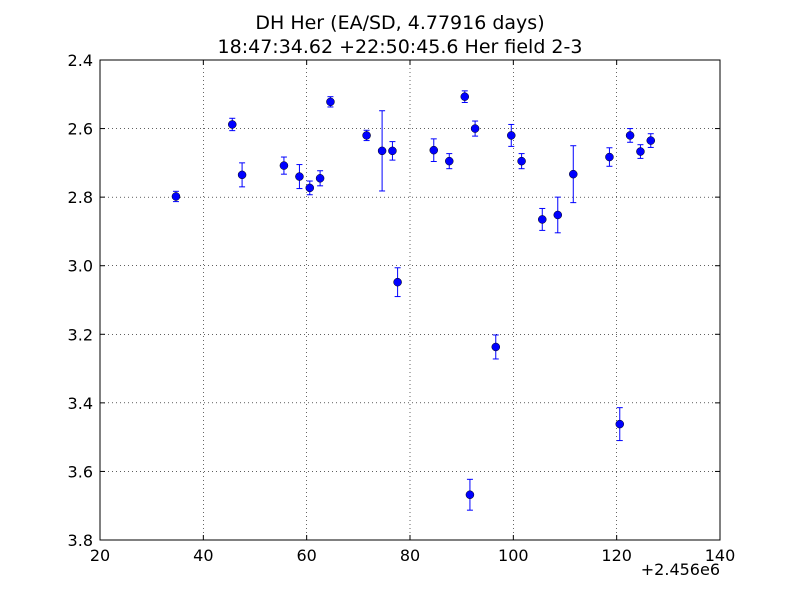 The height and width of the screenshot is (600, 800). I want to click on y-tick-label: 2.8, so click(80, 197).